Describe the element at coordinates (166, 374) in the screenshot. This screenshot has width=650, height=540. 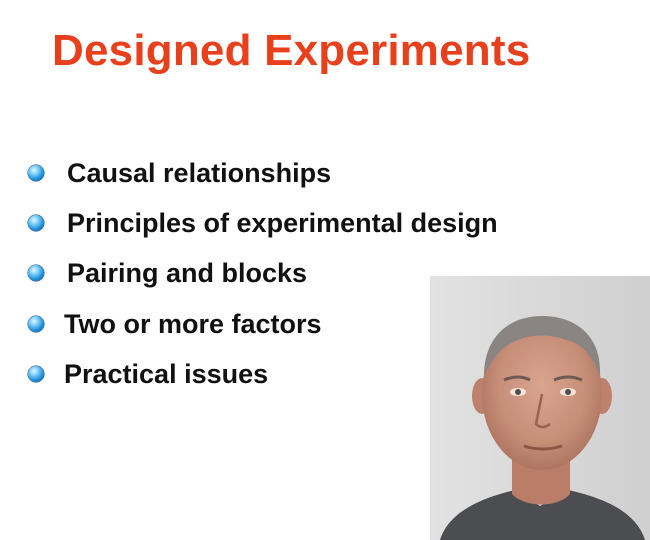
I see `bullet-text: Practical issues` at that location.